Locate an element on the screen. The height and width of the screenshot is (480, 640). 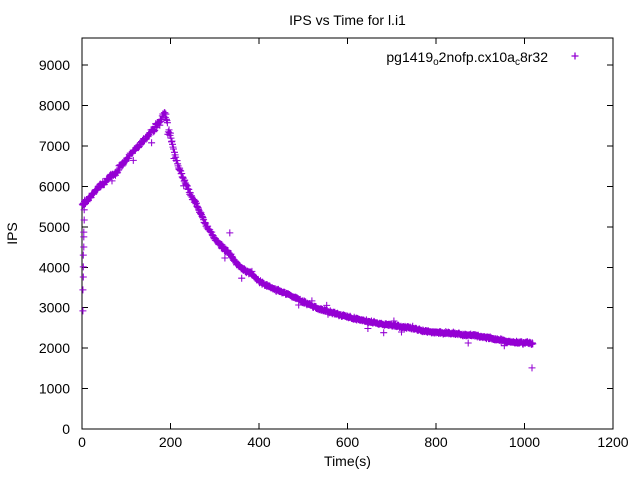
chart-title: IPS vs Time for l.i1 is located at coordinates (347, 20).